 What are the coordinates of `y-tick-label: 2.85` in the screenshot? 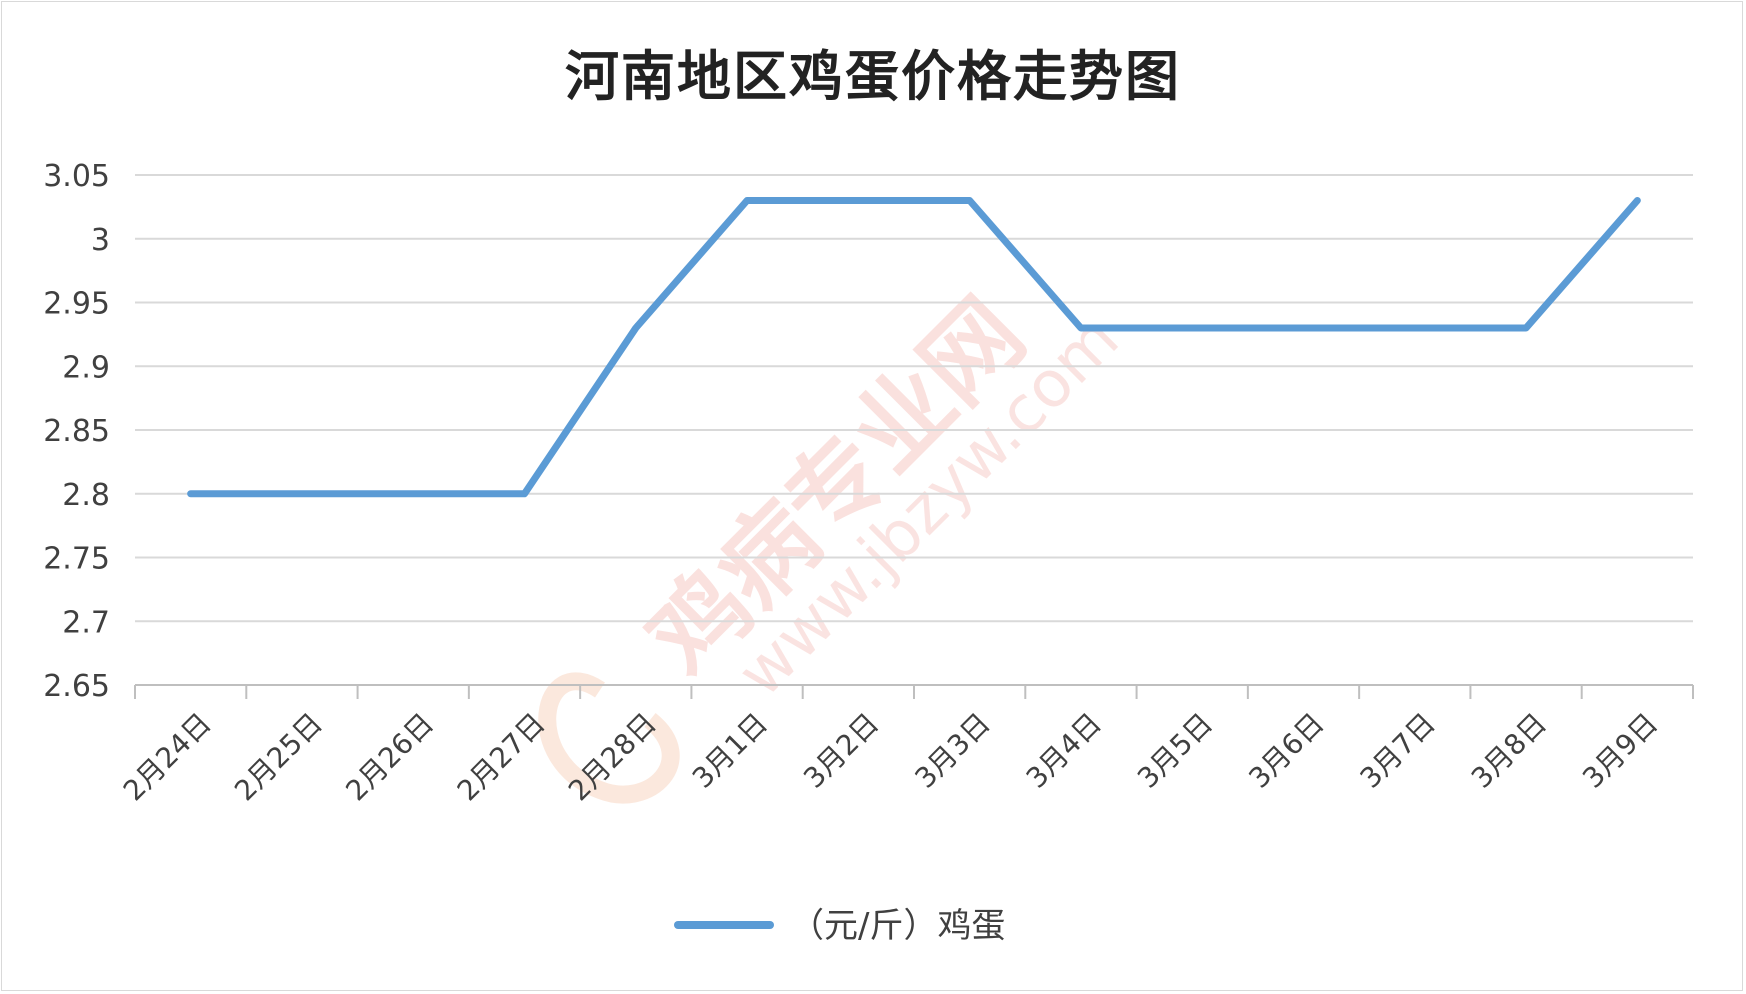 It's located at (76, 431).